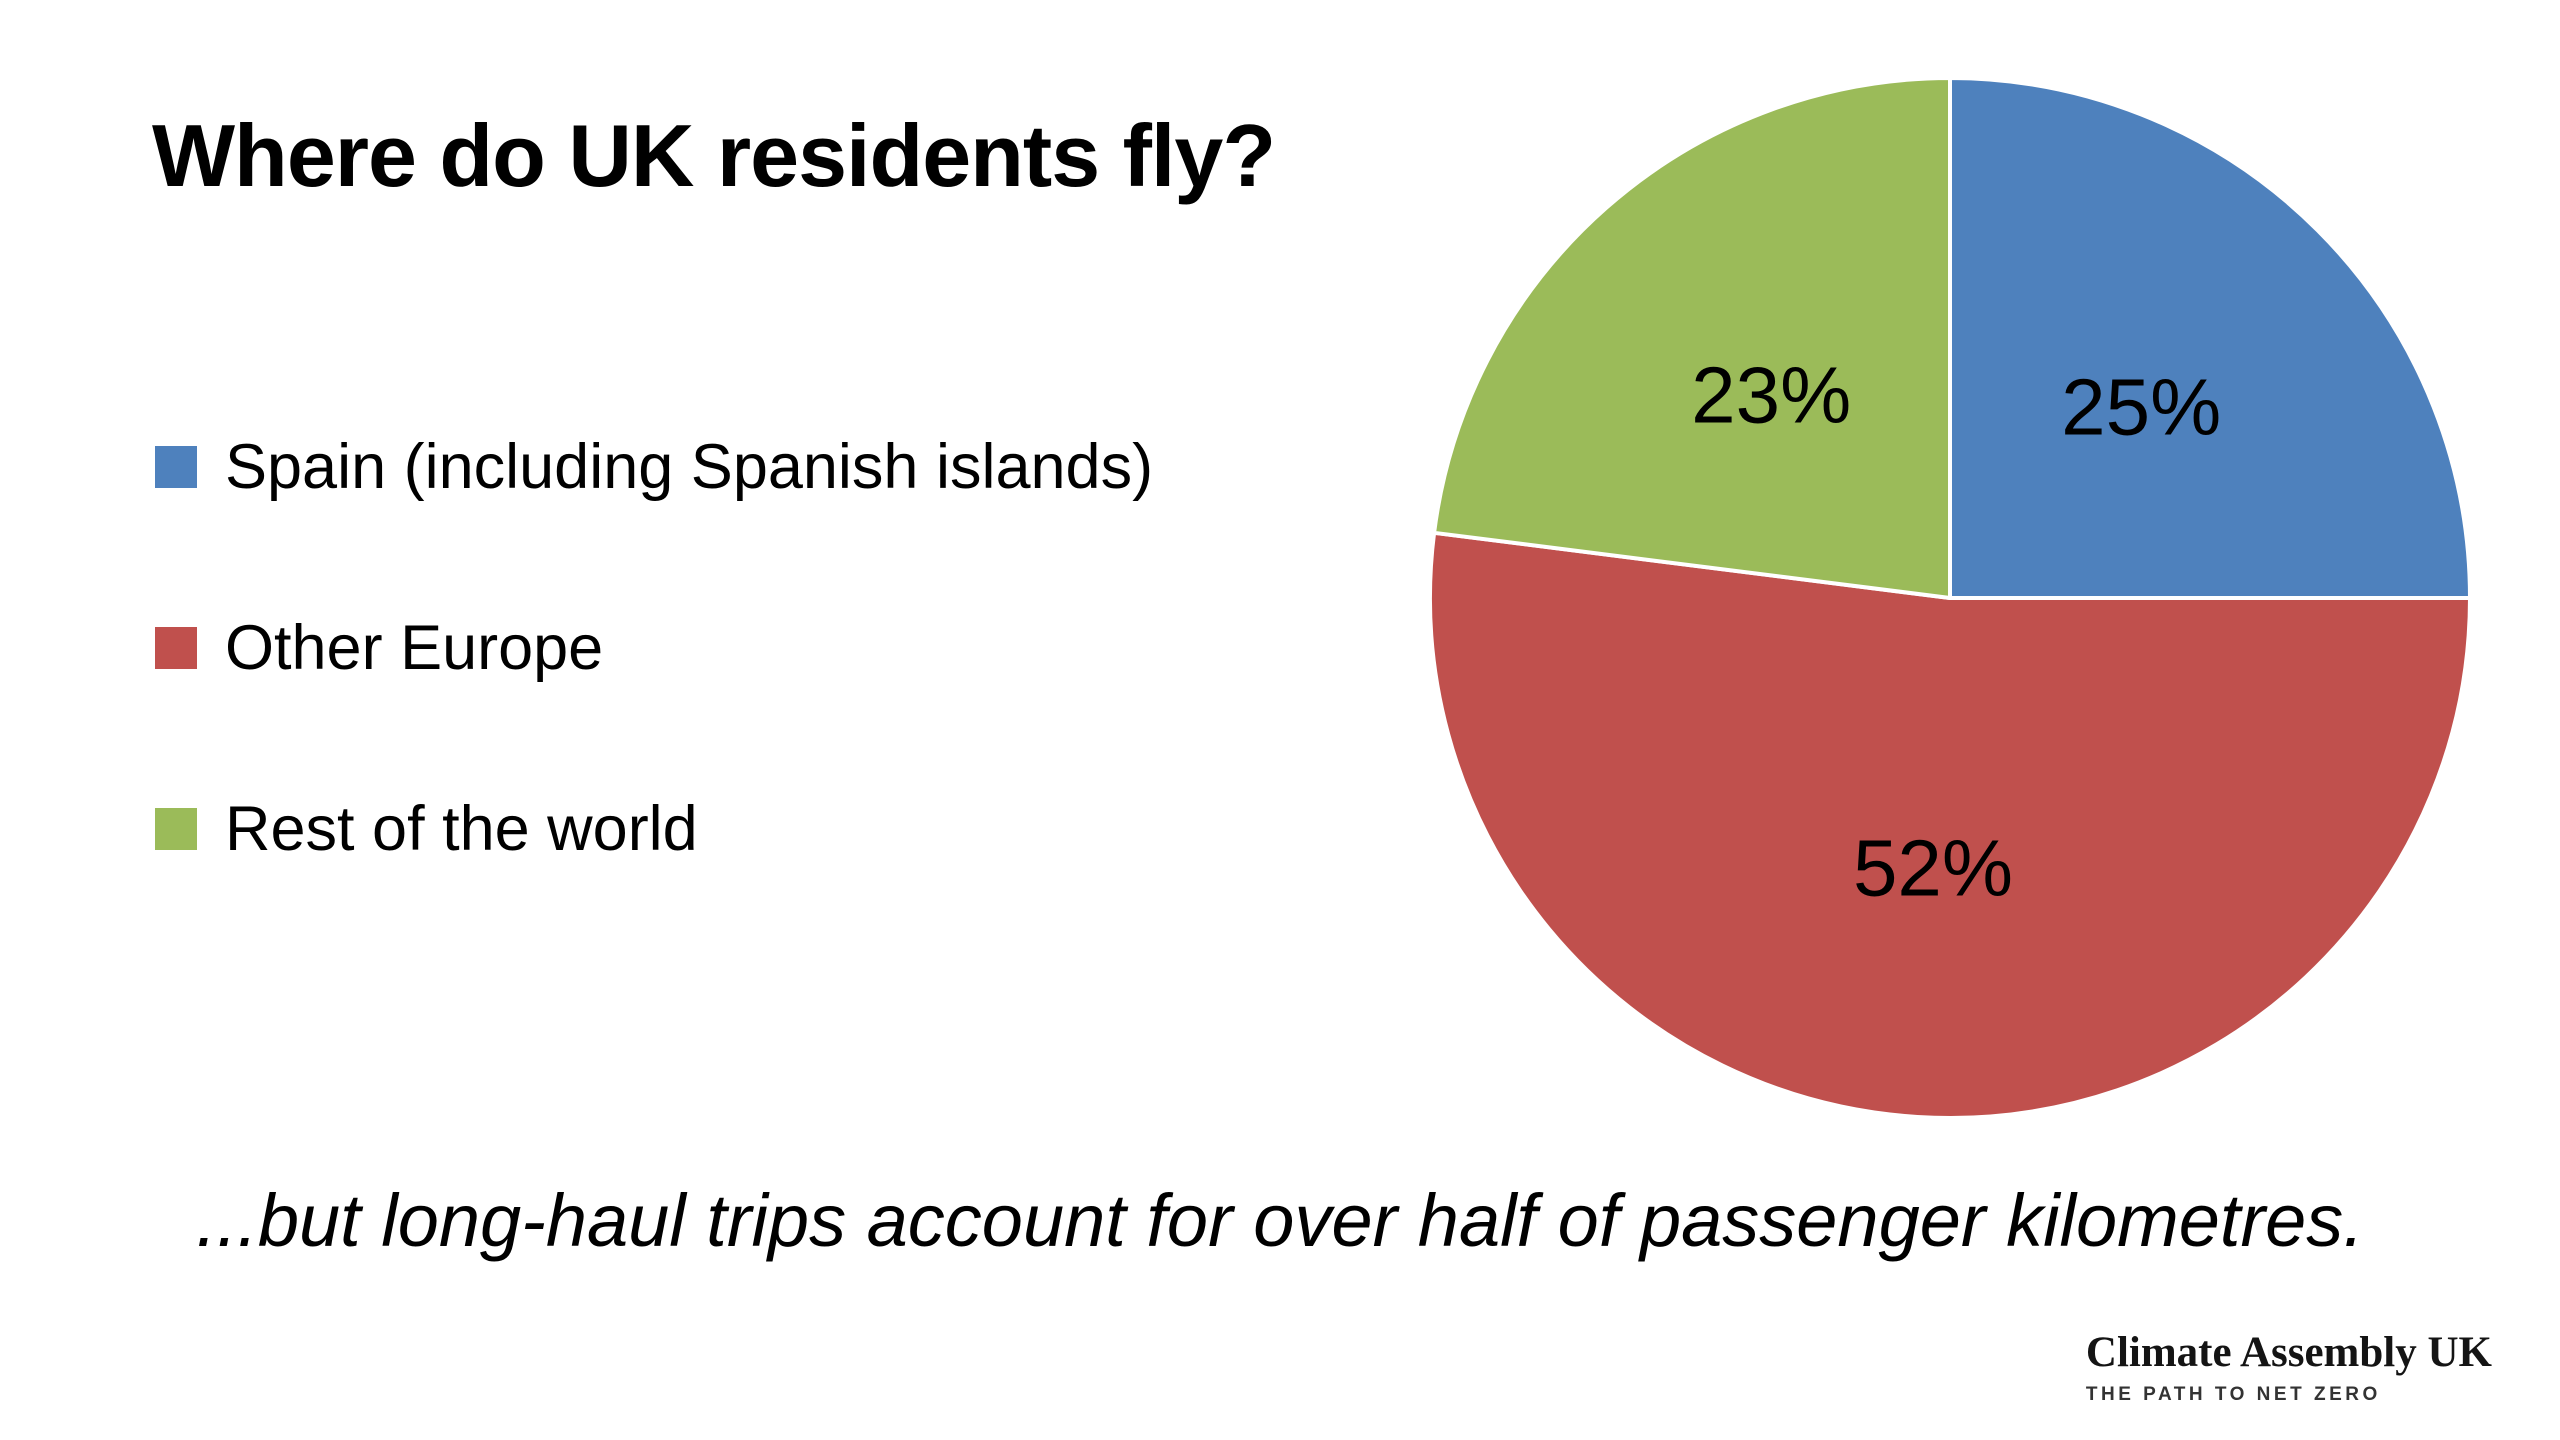 The image size is (2560, 1440). What do you see at coordinates (1771, 395) in the screenshot?
I see `pie-slice-label: 23%` at bounding box center [1771, 395].